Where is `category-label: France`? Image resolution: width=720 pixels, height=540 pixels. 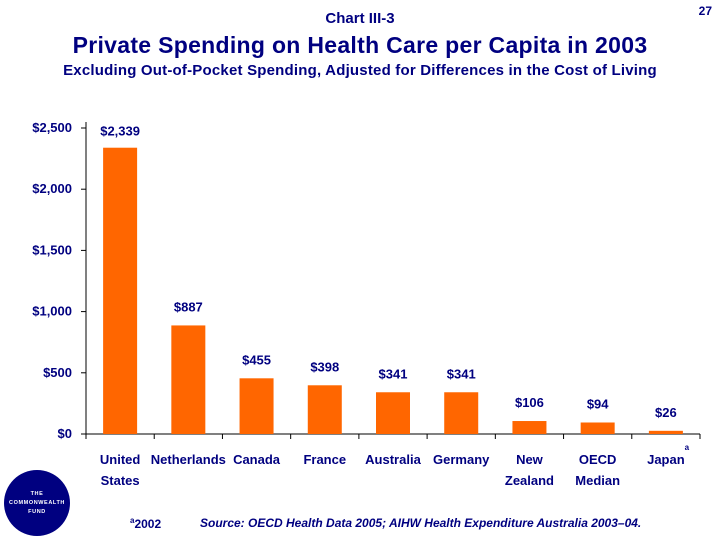
category-label: France is located at coordinates (324, 459).